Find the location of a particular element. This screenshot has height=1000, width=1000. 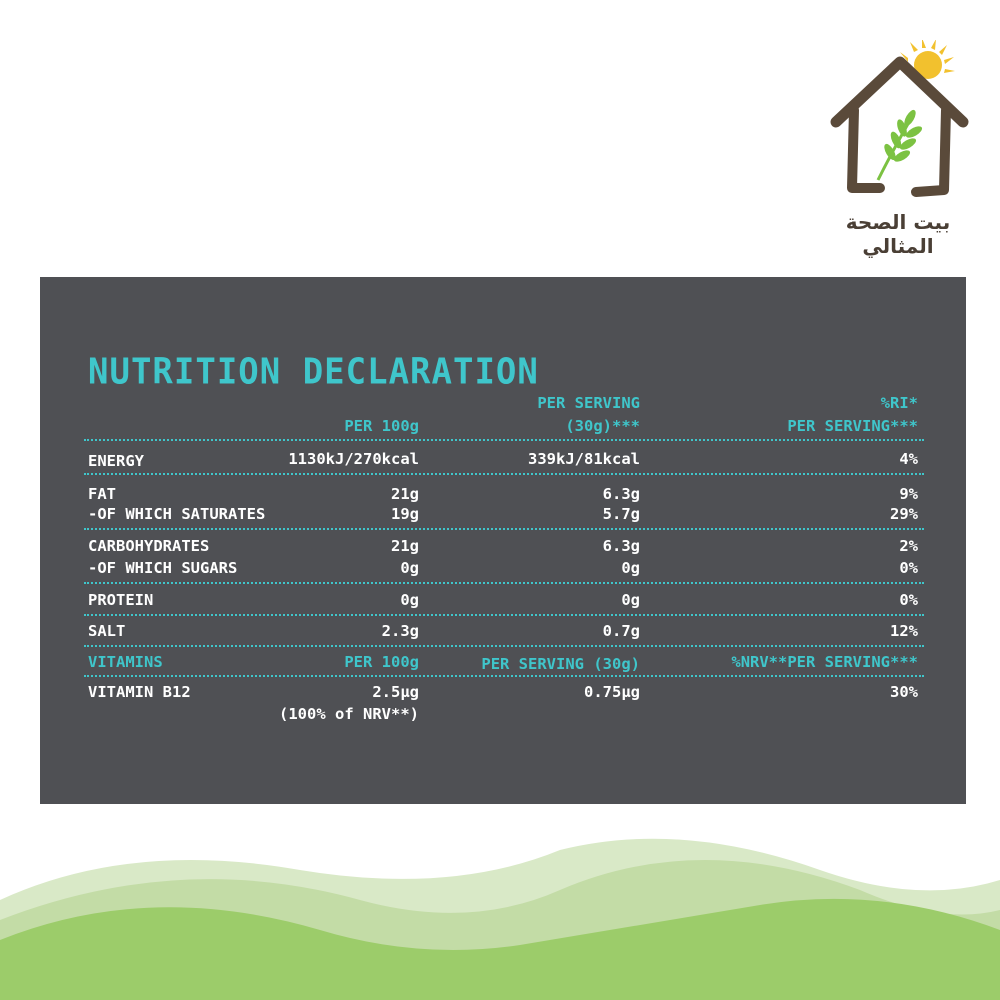

vitamin-b12-serving: 0.75µg is located at coordinates (612, 692).